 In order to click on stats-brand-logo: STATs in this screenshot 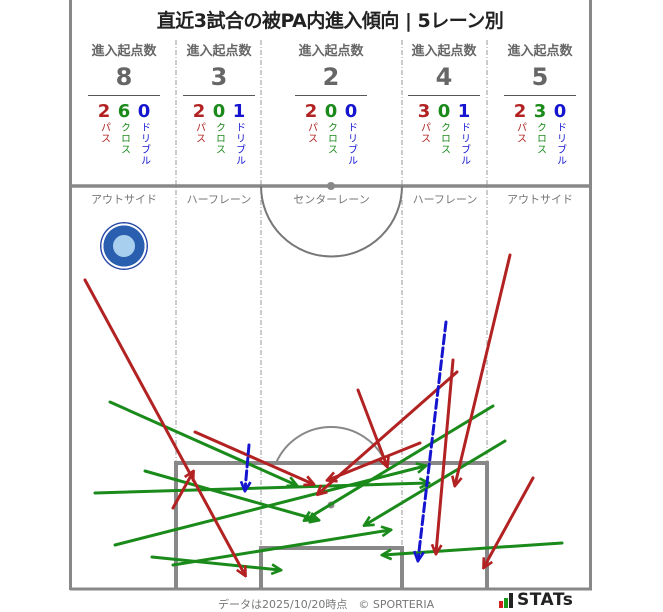, I will do `click(536, 600)`.